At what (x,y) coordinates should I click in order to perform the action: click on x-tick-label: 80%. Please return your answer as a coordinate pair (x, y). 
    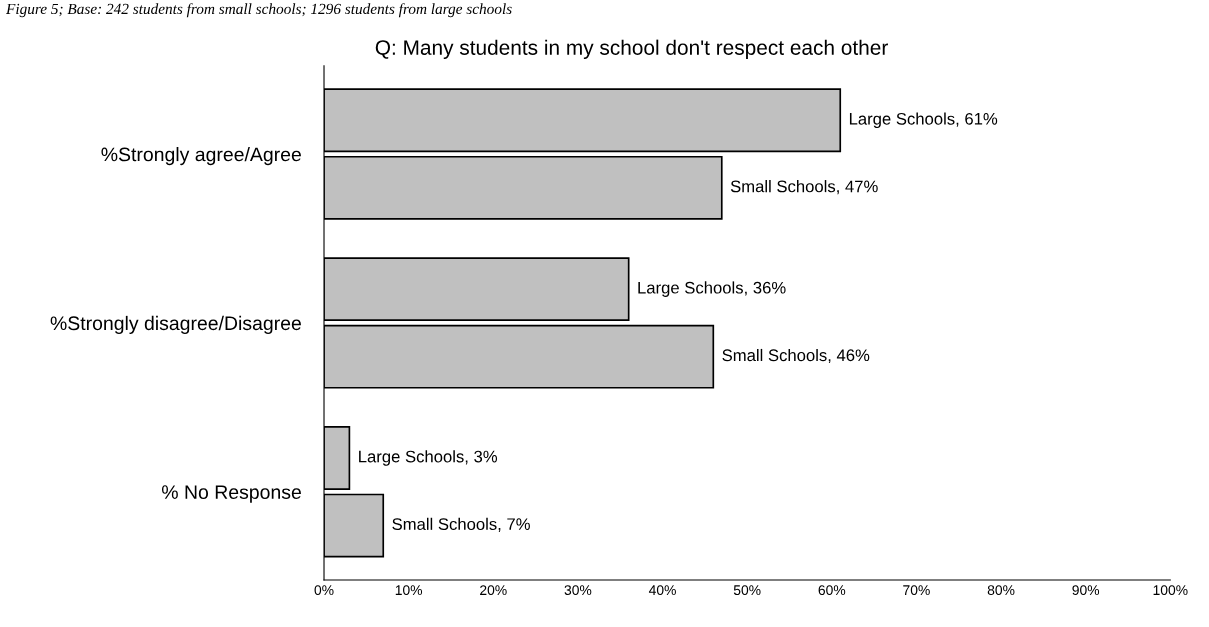
    Looking at the image, I should click on (1001, 590).